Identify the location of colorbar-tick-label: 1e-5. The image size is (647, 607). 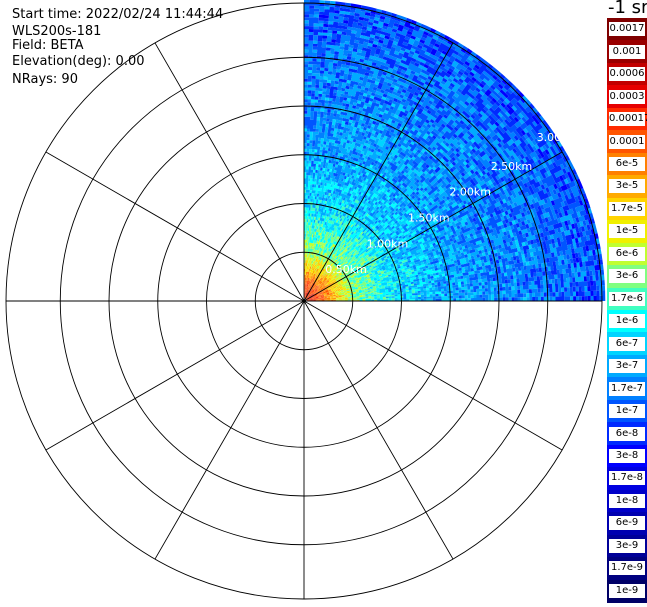
(627, 231).